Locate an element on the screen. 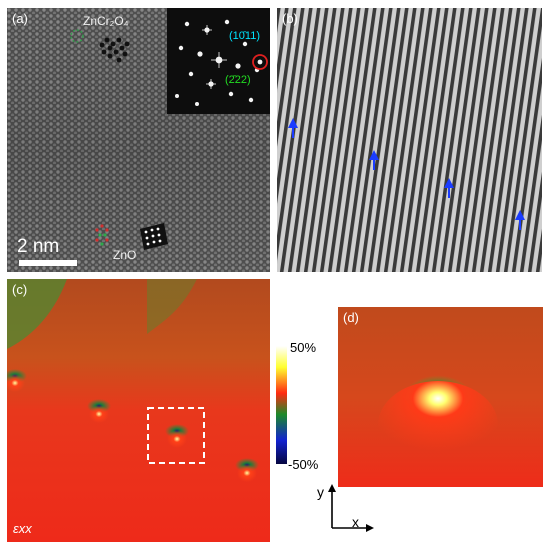 Image resolution: width=549 pixels, height=550 pixels. zno-label: ZnO is located at coordinates (125, 255).